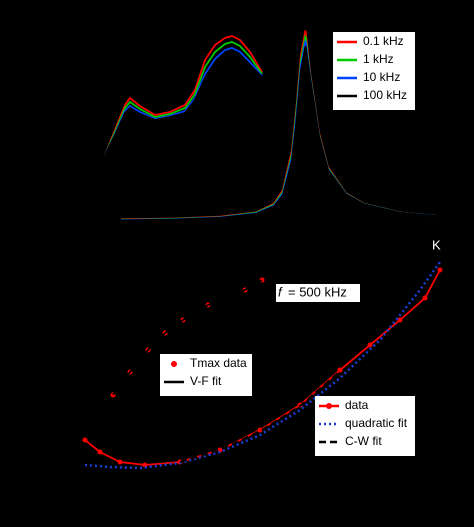 Image resolution: width=474 pixels, height=527 pixels. Describe the element at coordinates (206, 381) in the screenshot. I see `legend-label: V-F fit` at that location.